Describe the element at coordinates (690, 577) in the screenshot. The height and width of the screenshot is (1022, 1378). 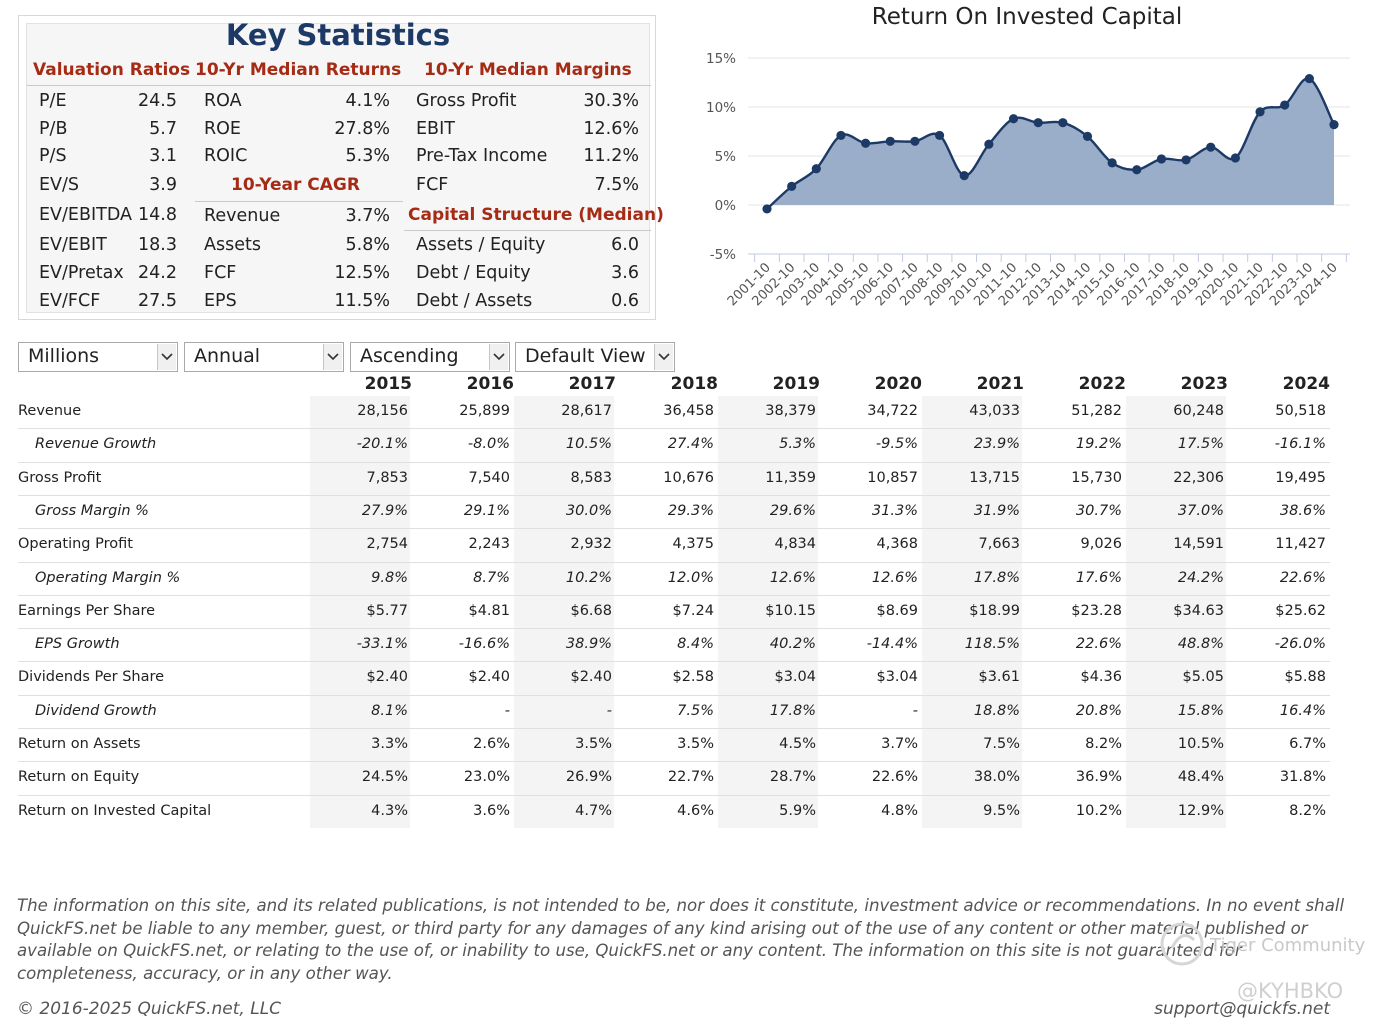
I see `table-cell: 12.0%` at that location.